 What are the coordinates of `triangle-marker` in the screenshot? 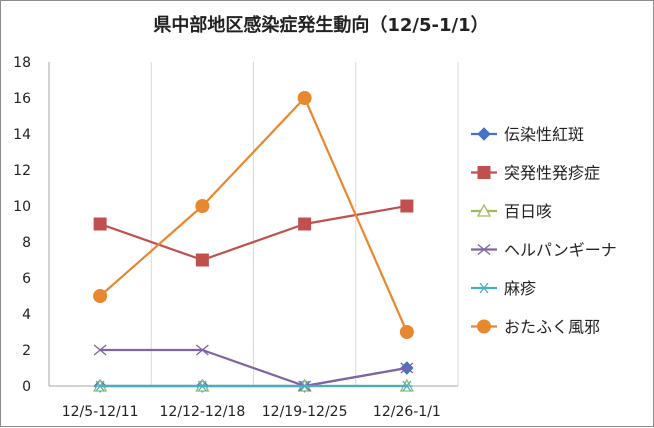 It's located at (484, 210).